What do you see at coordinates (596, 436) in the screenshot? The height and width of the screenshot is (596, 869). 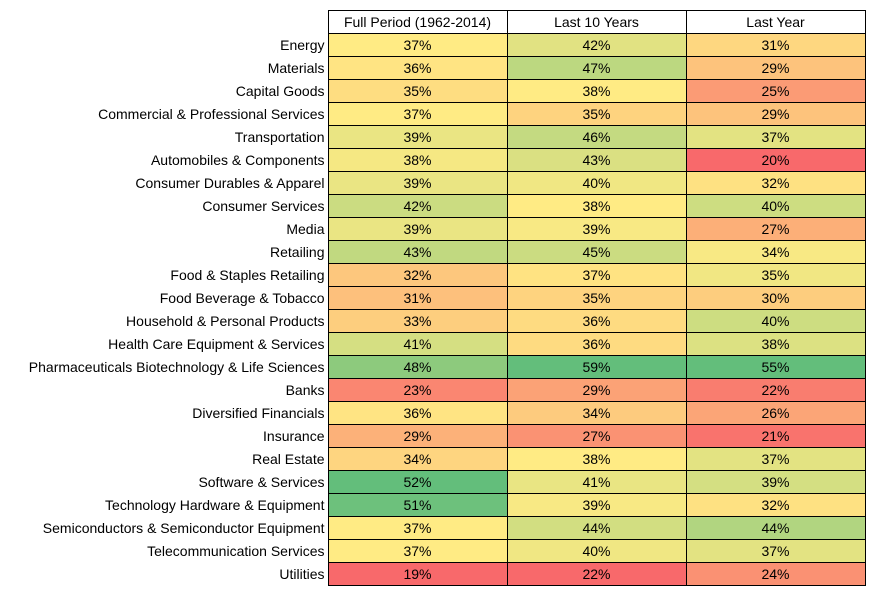 I see `heatmap-cell-last-10-years: 27%` at bounding box center [596, 436].